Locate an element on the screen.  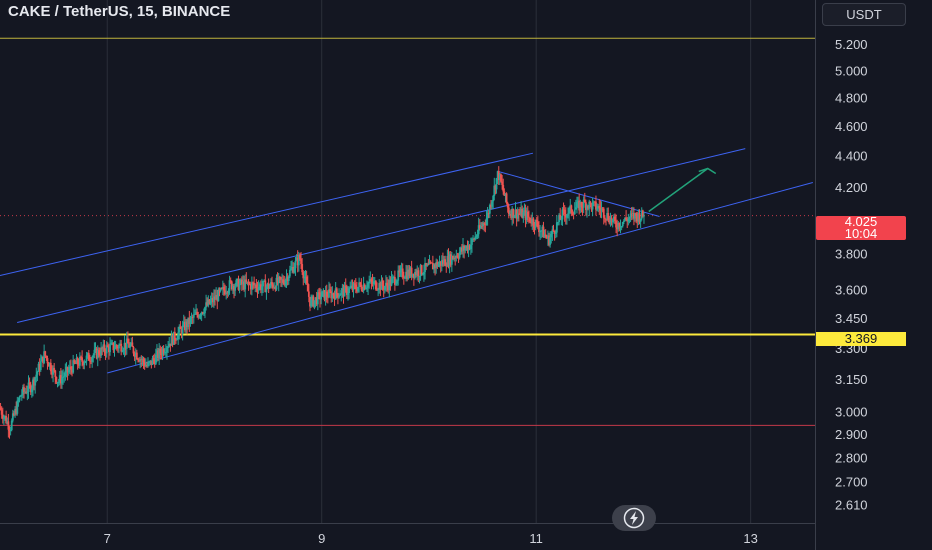
time-tick-label: 11 is located at coordinates (536, 538).